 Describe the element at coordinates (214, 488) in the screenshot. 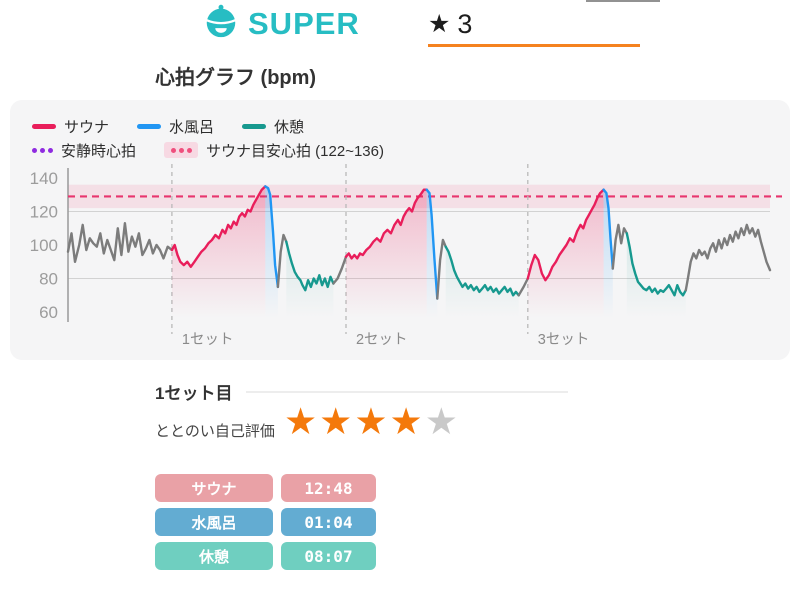

I see `phase-label-chip: サウナ` at that location.